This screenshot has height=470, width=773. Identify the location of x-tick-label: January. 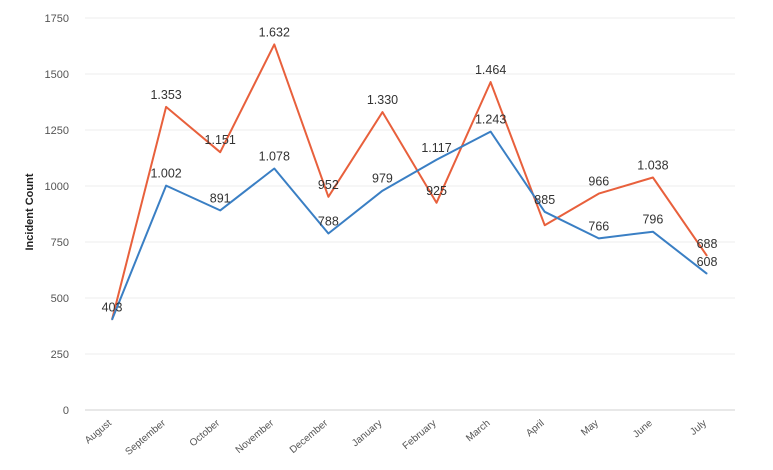
(367, 433).